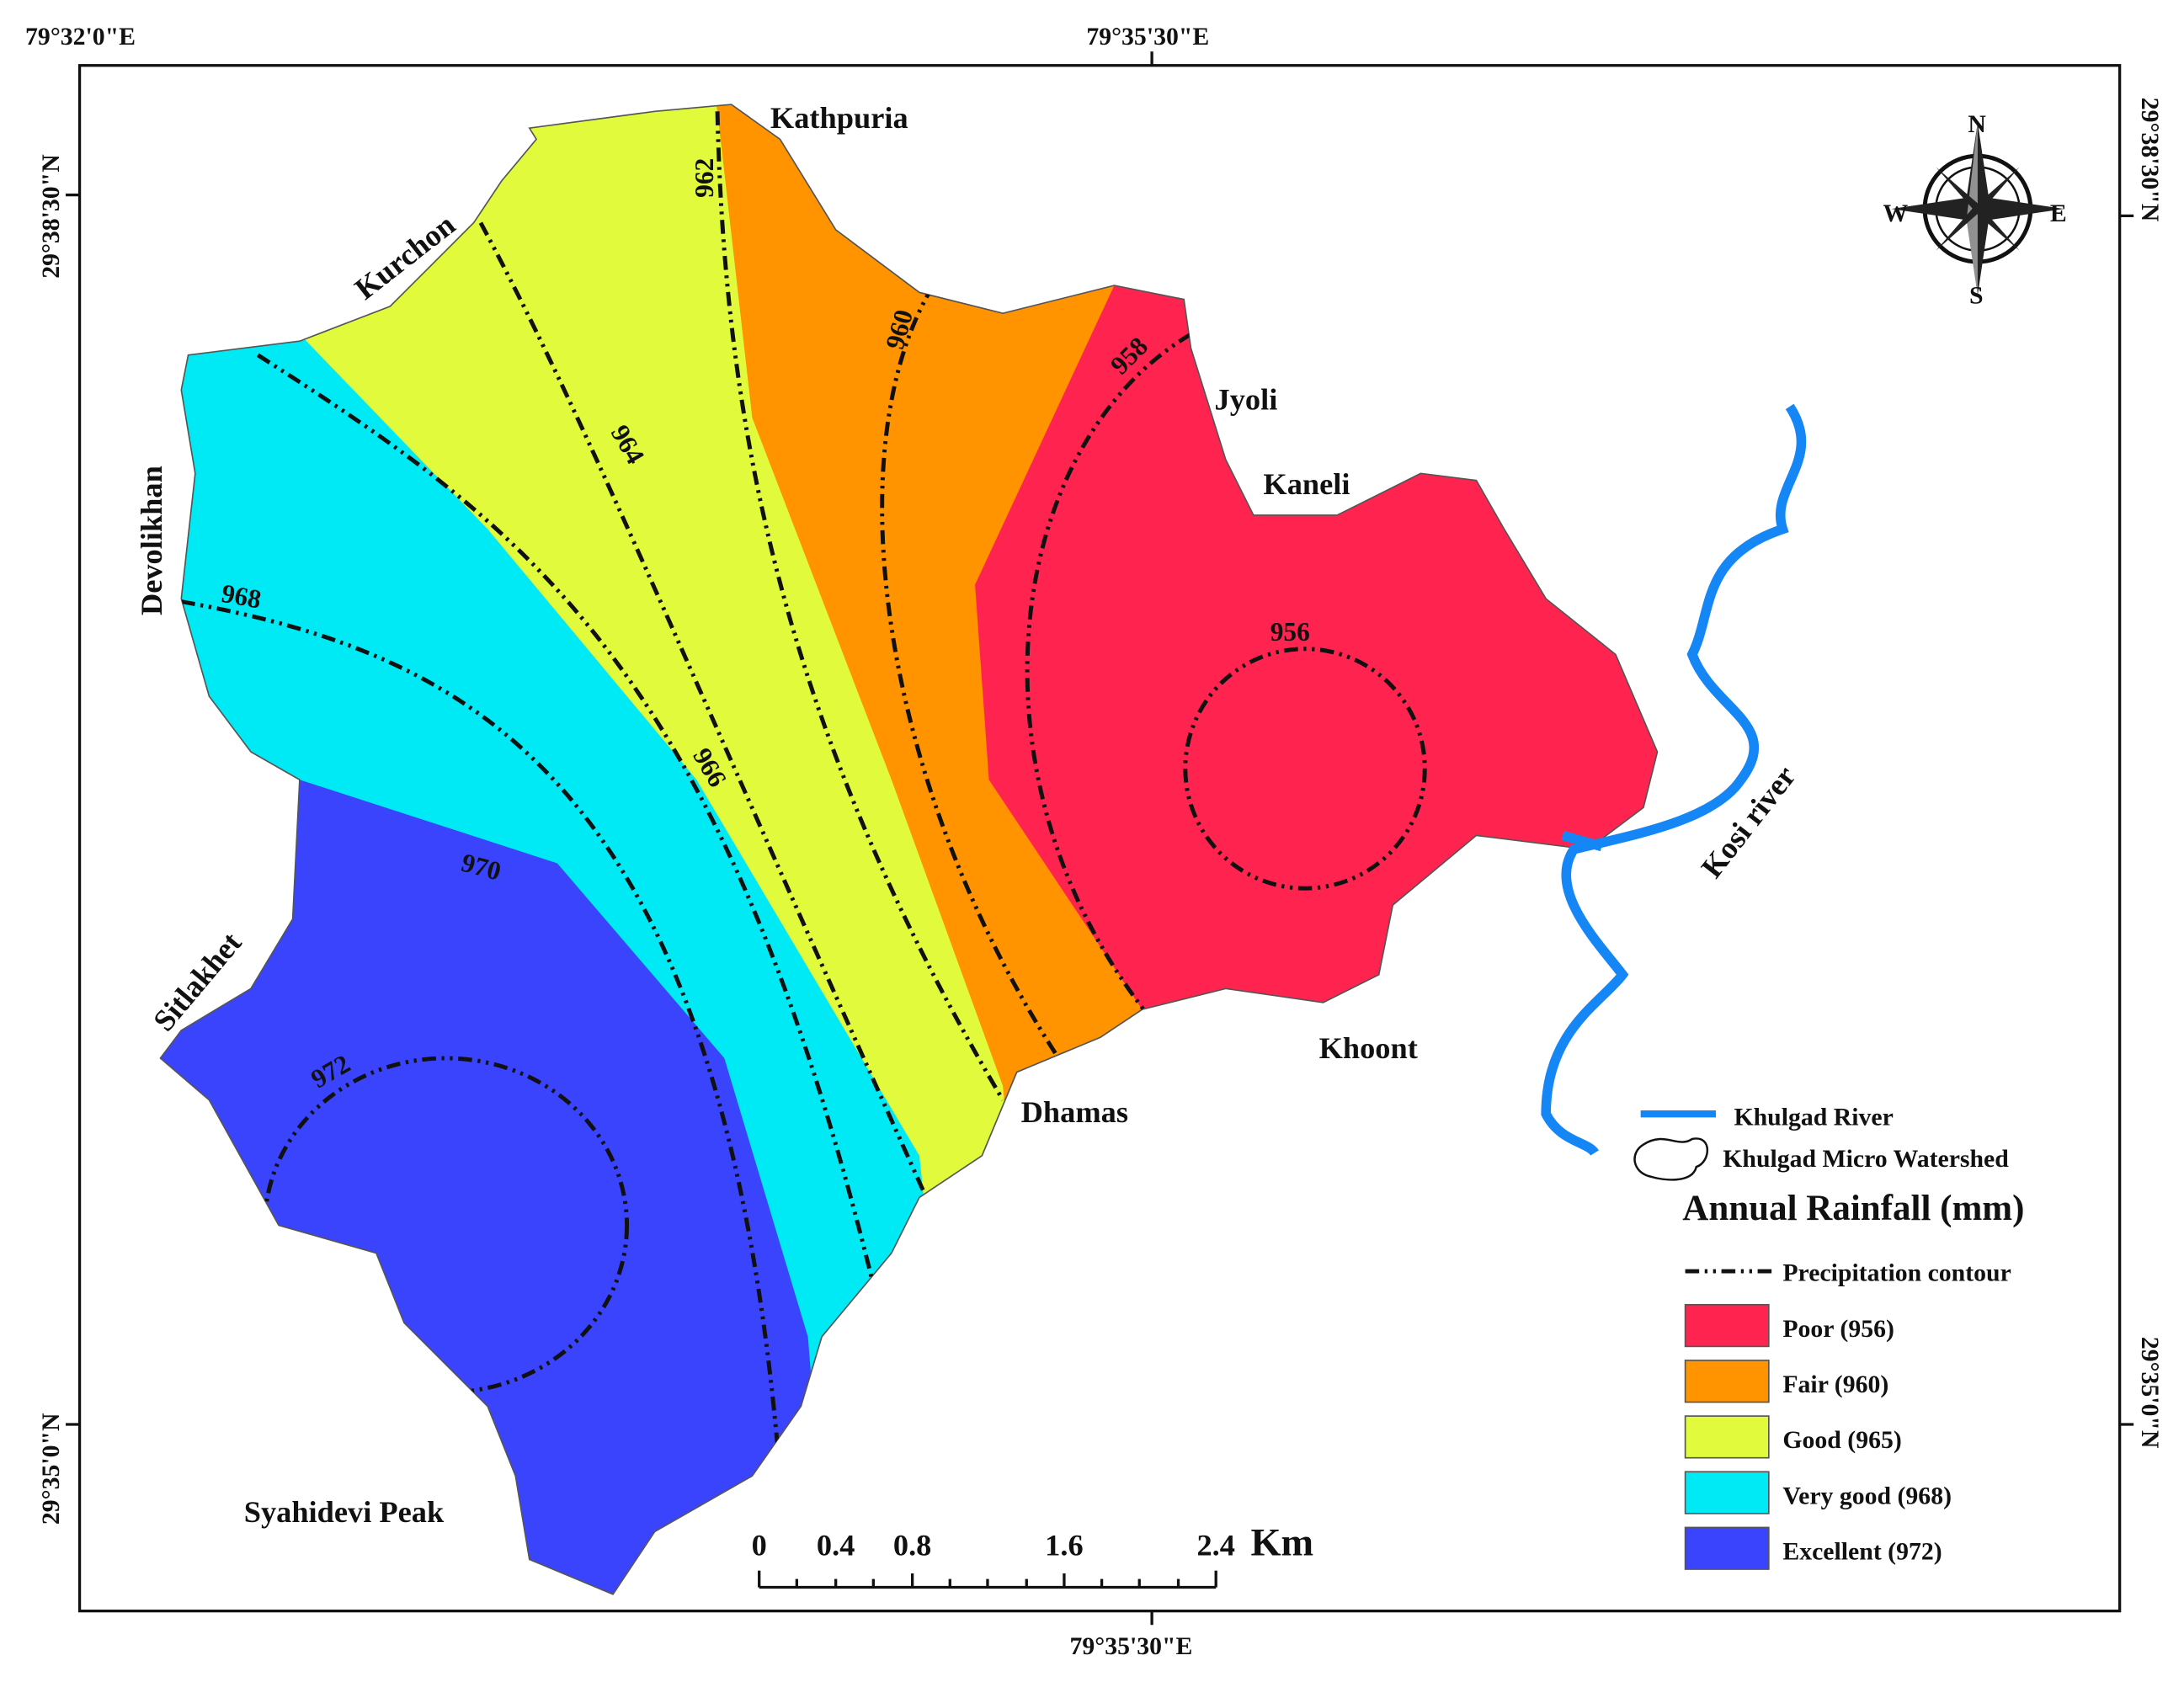 The image size is (2184, 1682). I want to click on place-label: Devolikhan, so click(151, 540).